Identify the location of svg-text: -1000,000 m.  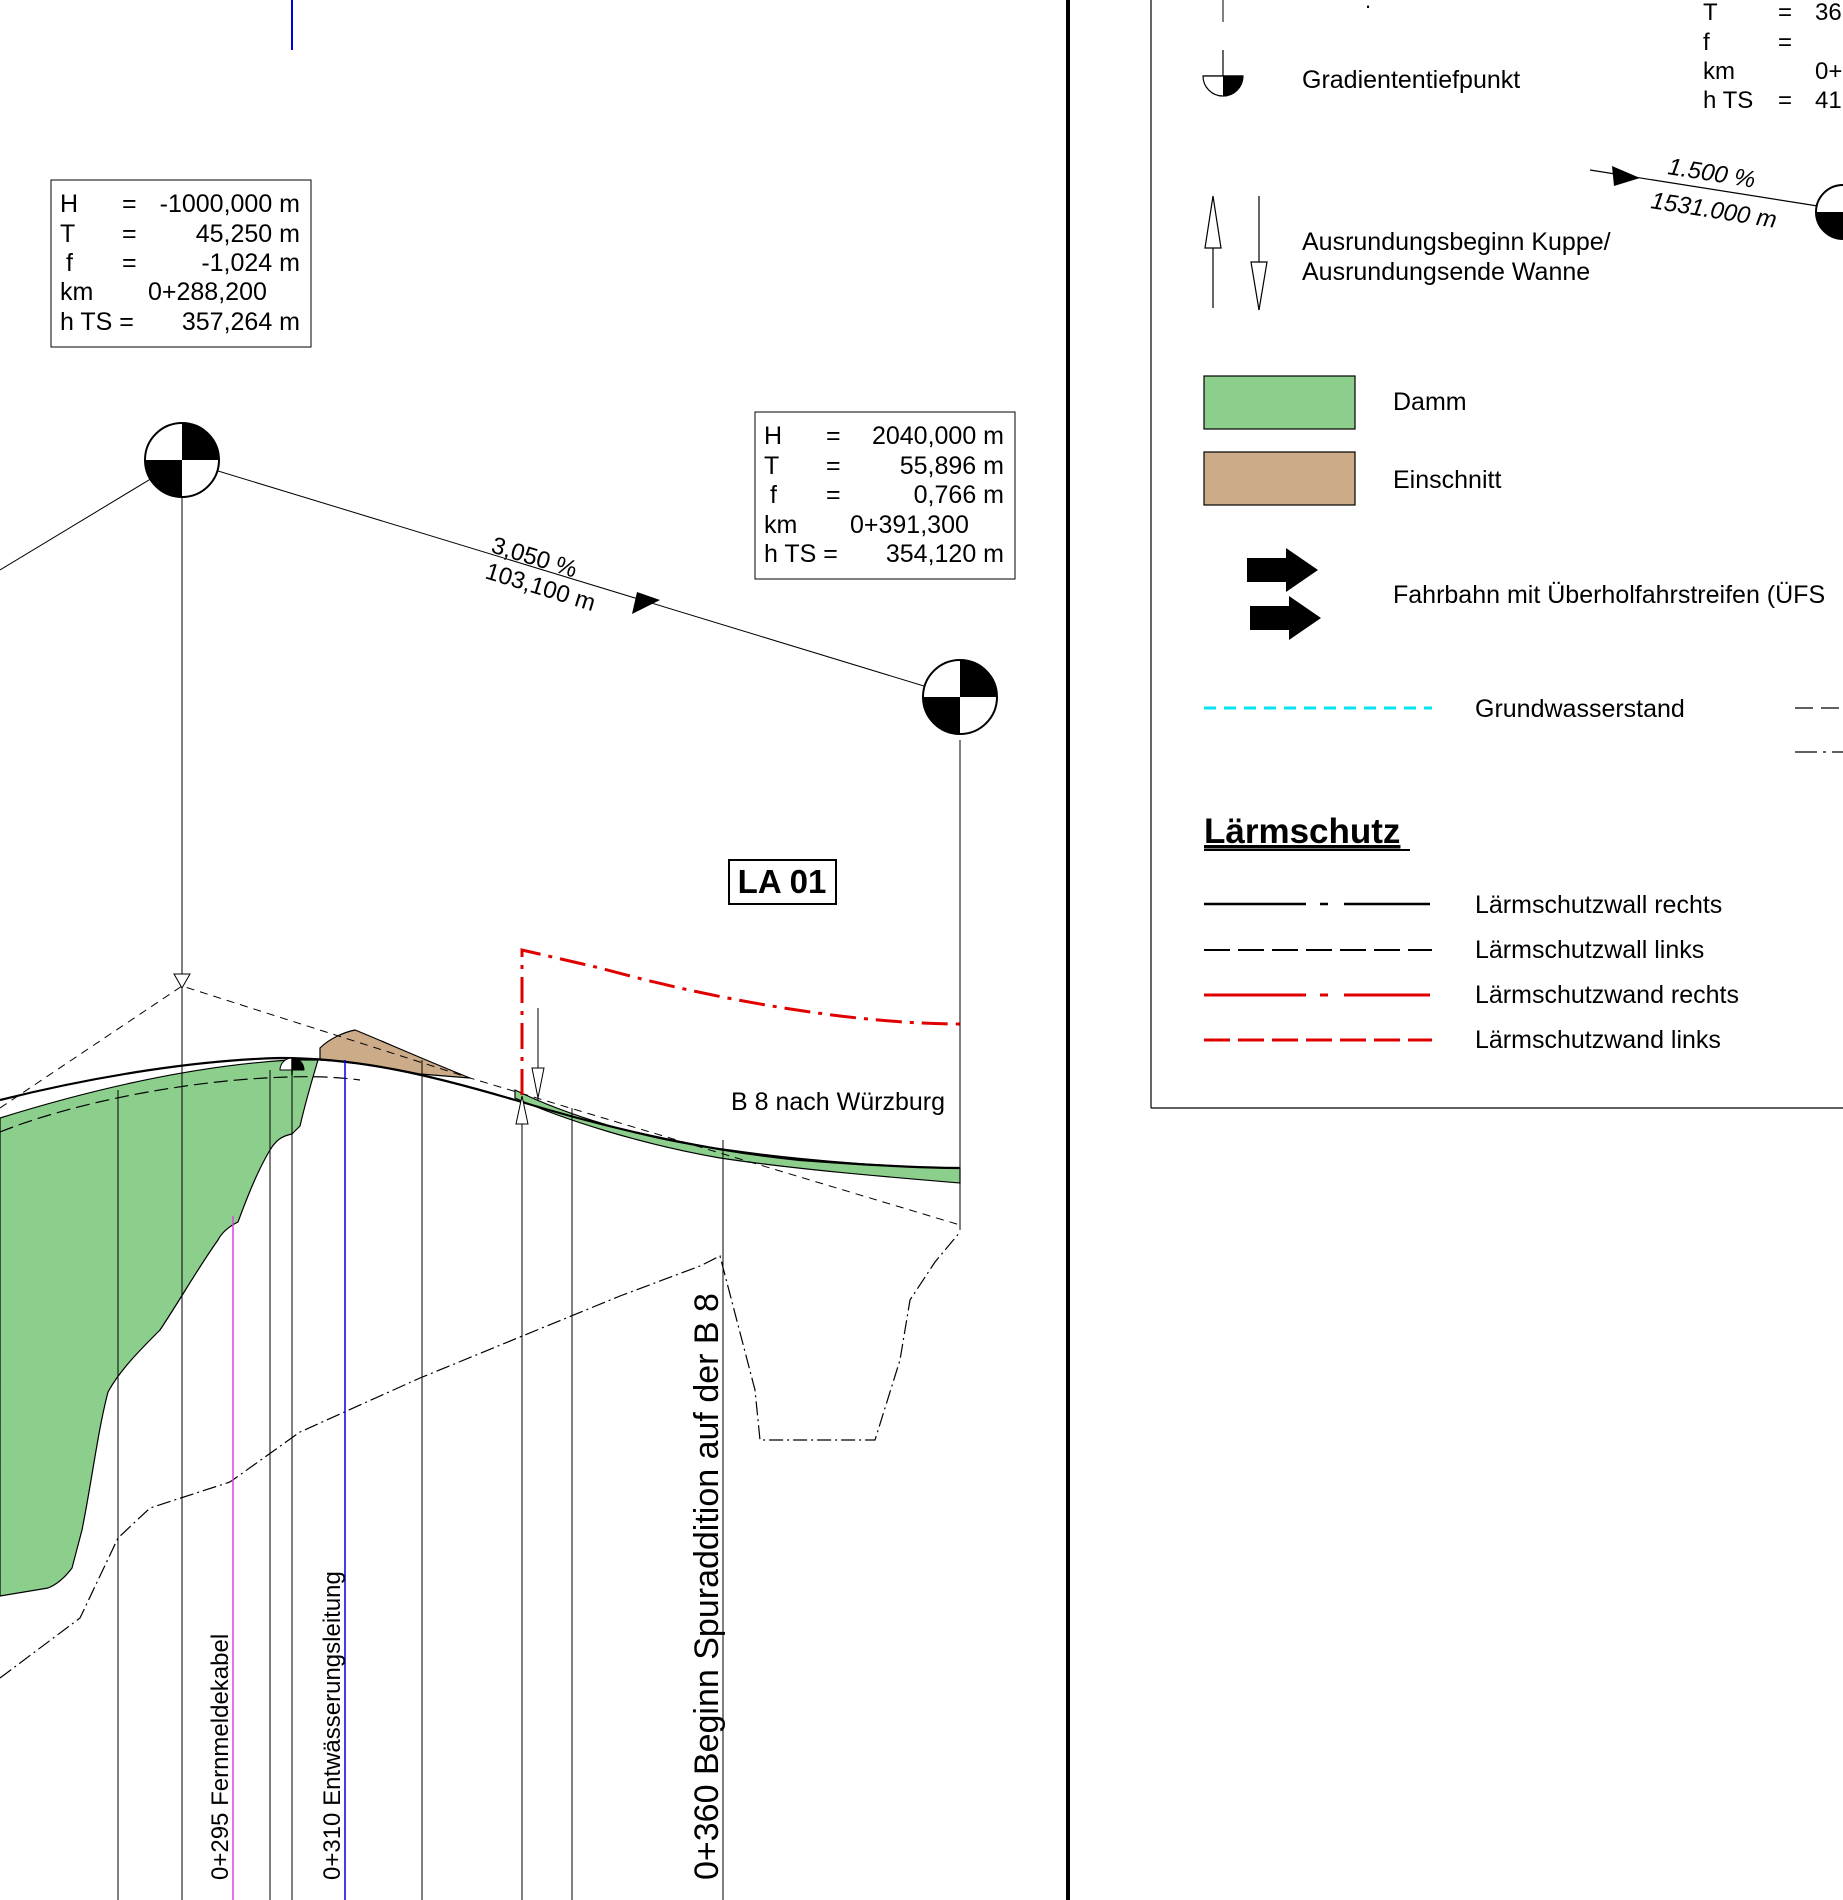
(230, 204).